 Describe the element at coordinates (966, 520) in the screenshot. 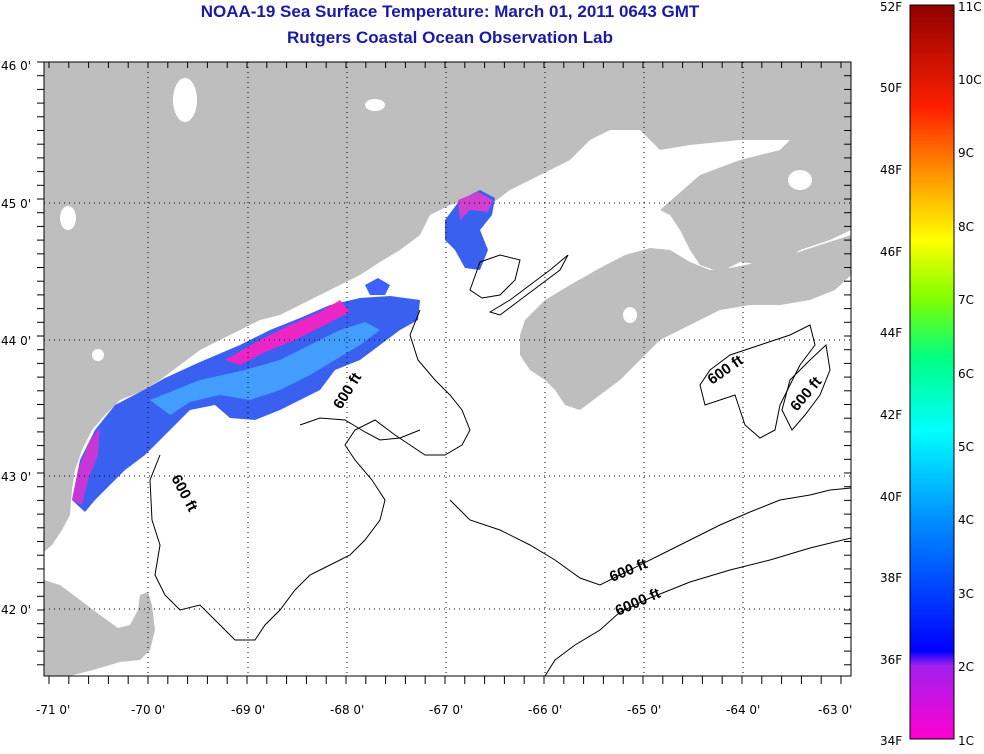

I see `colorbar-c-label: 4C` at that location.